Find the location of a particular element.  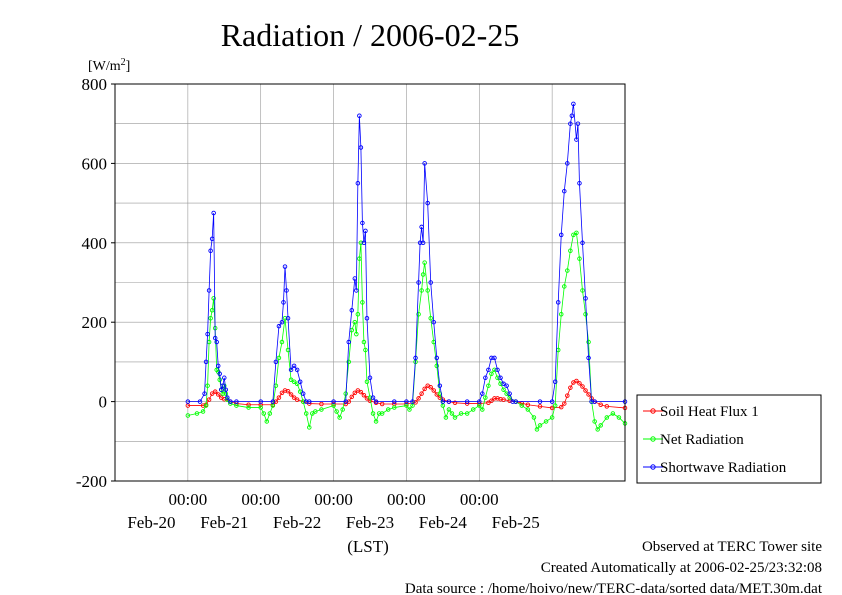

y-axis-unit-superscript: 2 is located at coordinates (123, 62).